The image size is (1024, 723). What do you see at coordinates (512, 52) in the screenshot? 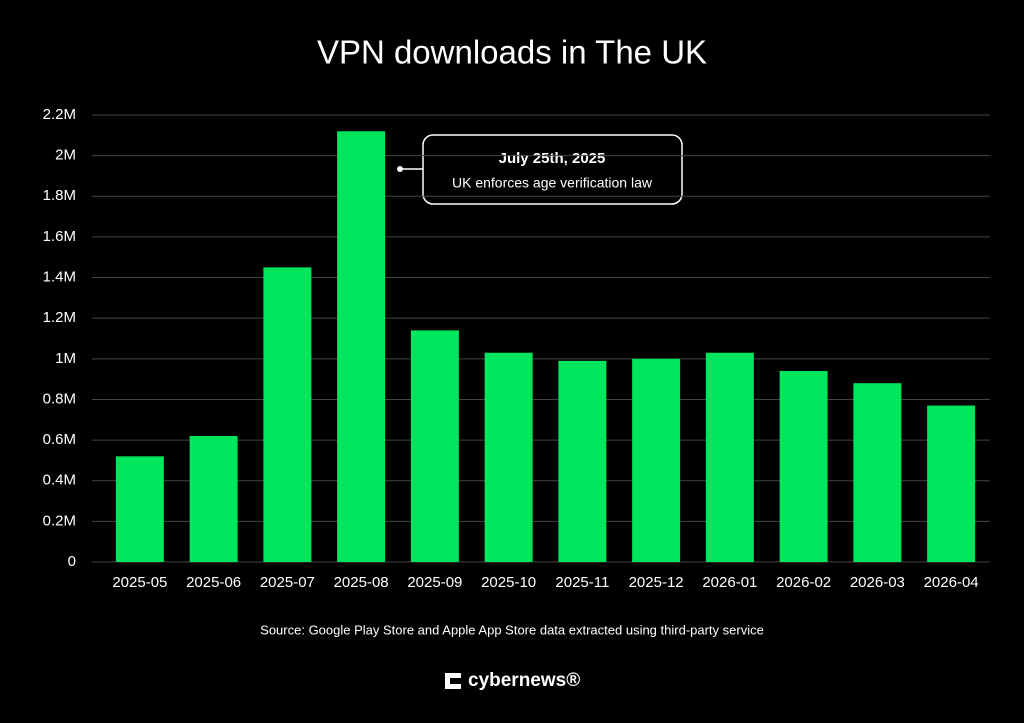
I see `chart-title: VPN downloads in The UK` at bounding box center [512, 52].